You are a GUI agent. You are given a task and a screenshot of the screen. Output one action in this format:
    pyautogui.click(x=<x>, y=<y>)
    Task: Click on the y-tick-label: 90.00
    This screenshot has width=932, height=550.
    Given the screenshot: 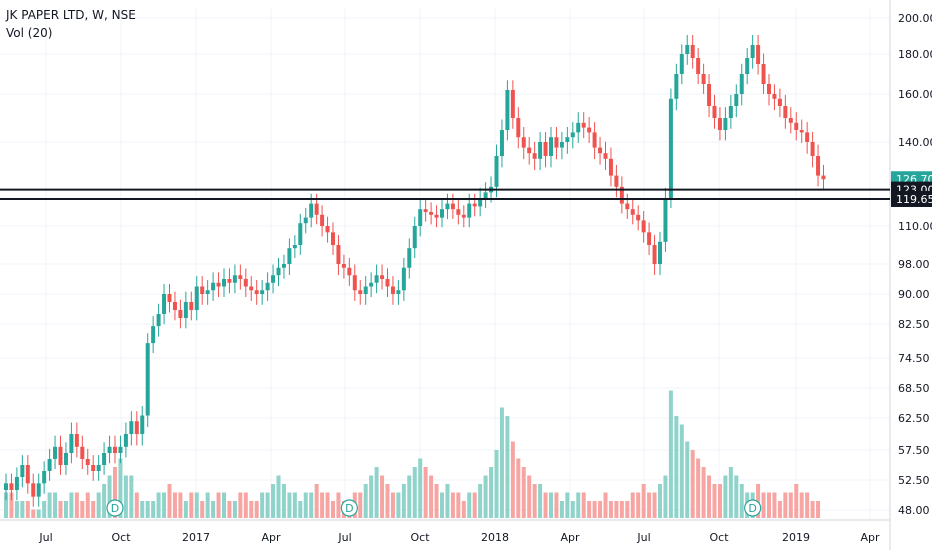 What is the action you would take?
    pyautogui.click(x=914, y=294)
    